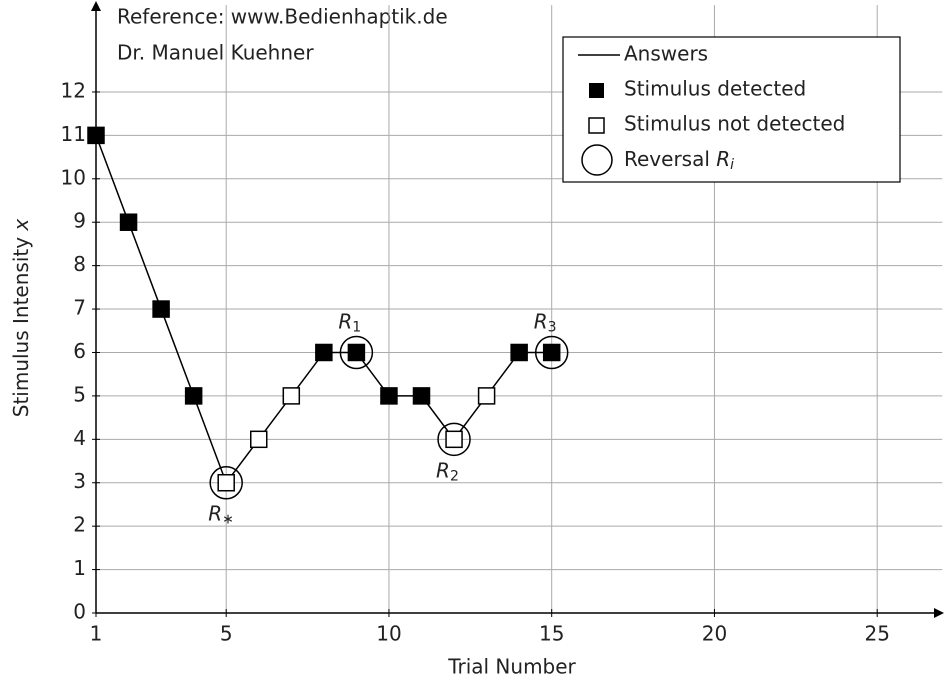 The width and height of the screenshot is (947, 684). I want to click on y-tick-label: 8, so click(79, 264).